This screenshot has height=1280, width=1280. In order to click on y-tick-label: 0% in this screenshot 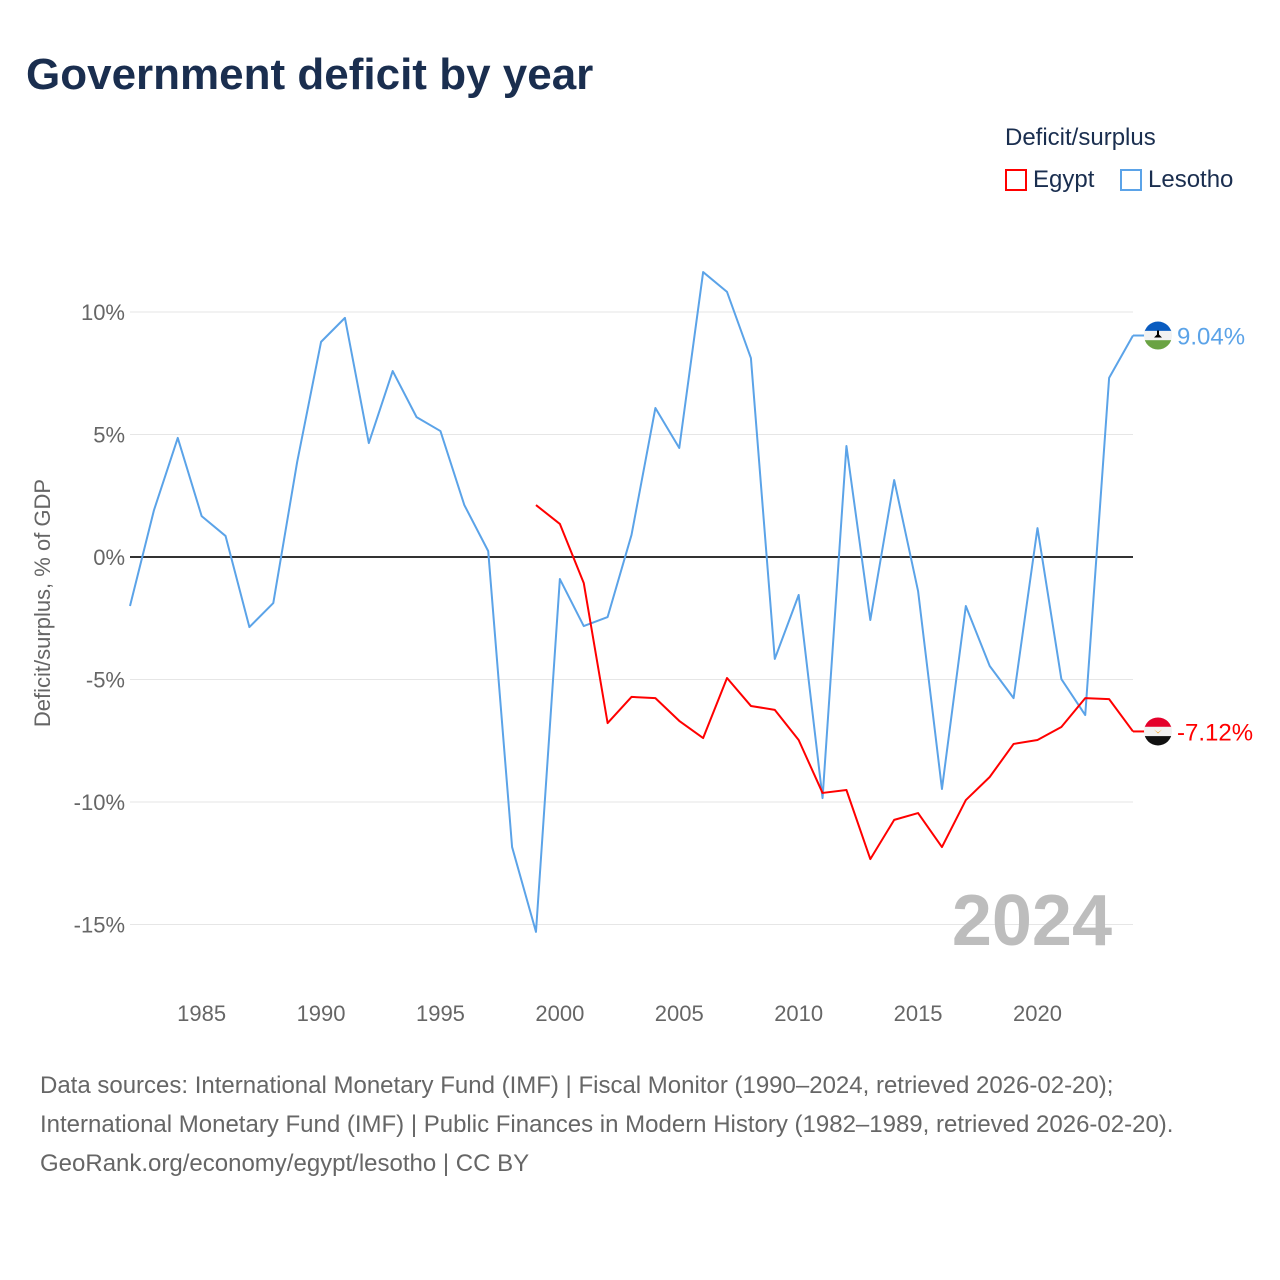, I will do `click(109, 557)`.